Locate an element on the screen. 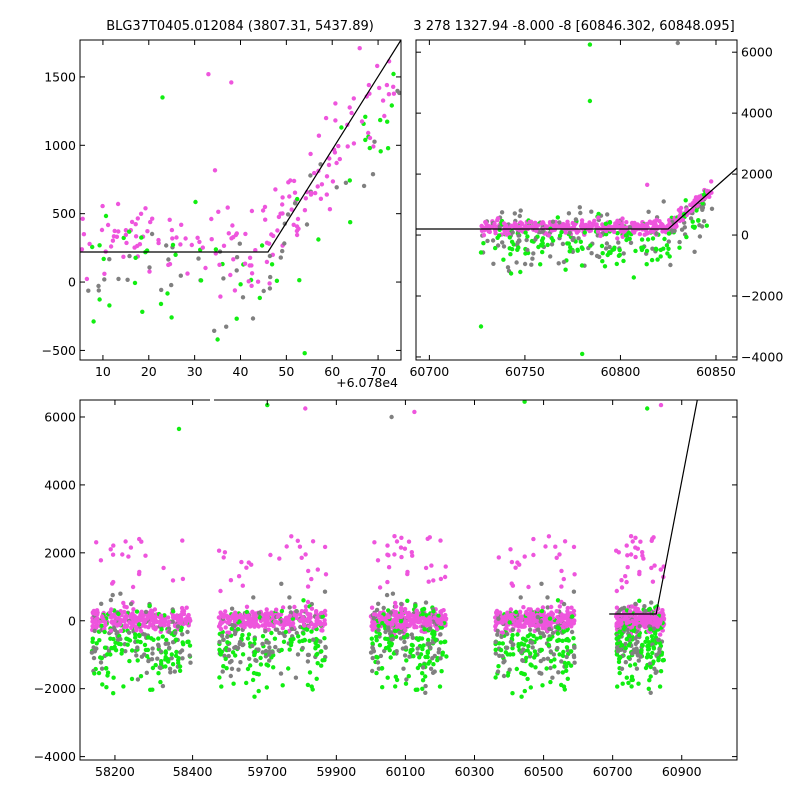 The width and height of the screenshot is (800, 804). top-left-xtick-label: 70 is located at coordinates (378, 371).